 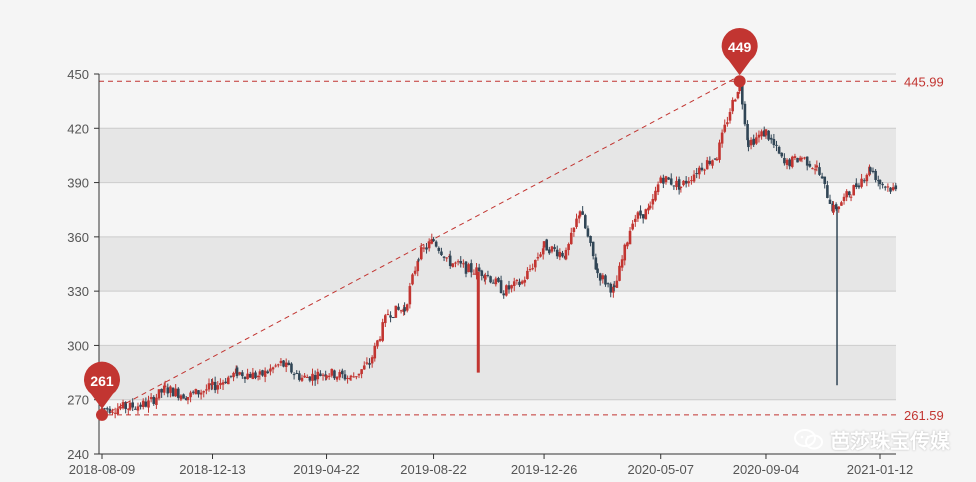 What do you see at coordinates (78, 400) in the screenshot?
I see `y-tick-label: 270` at bounding box center [78, 400].